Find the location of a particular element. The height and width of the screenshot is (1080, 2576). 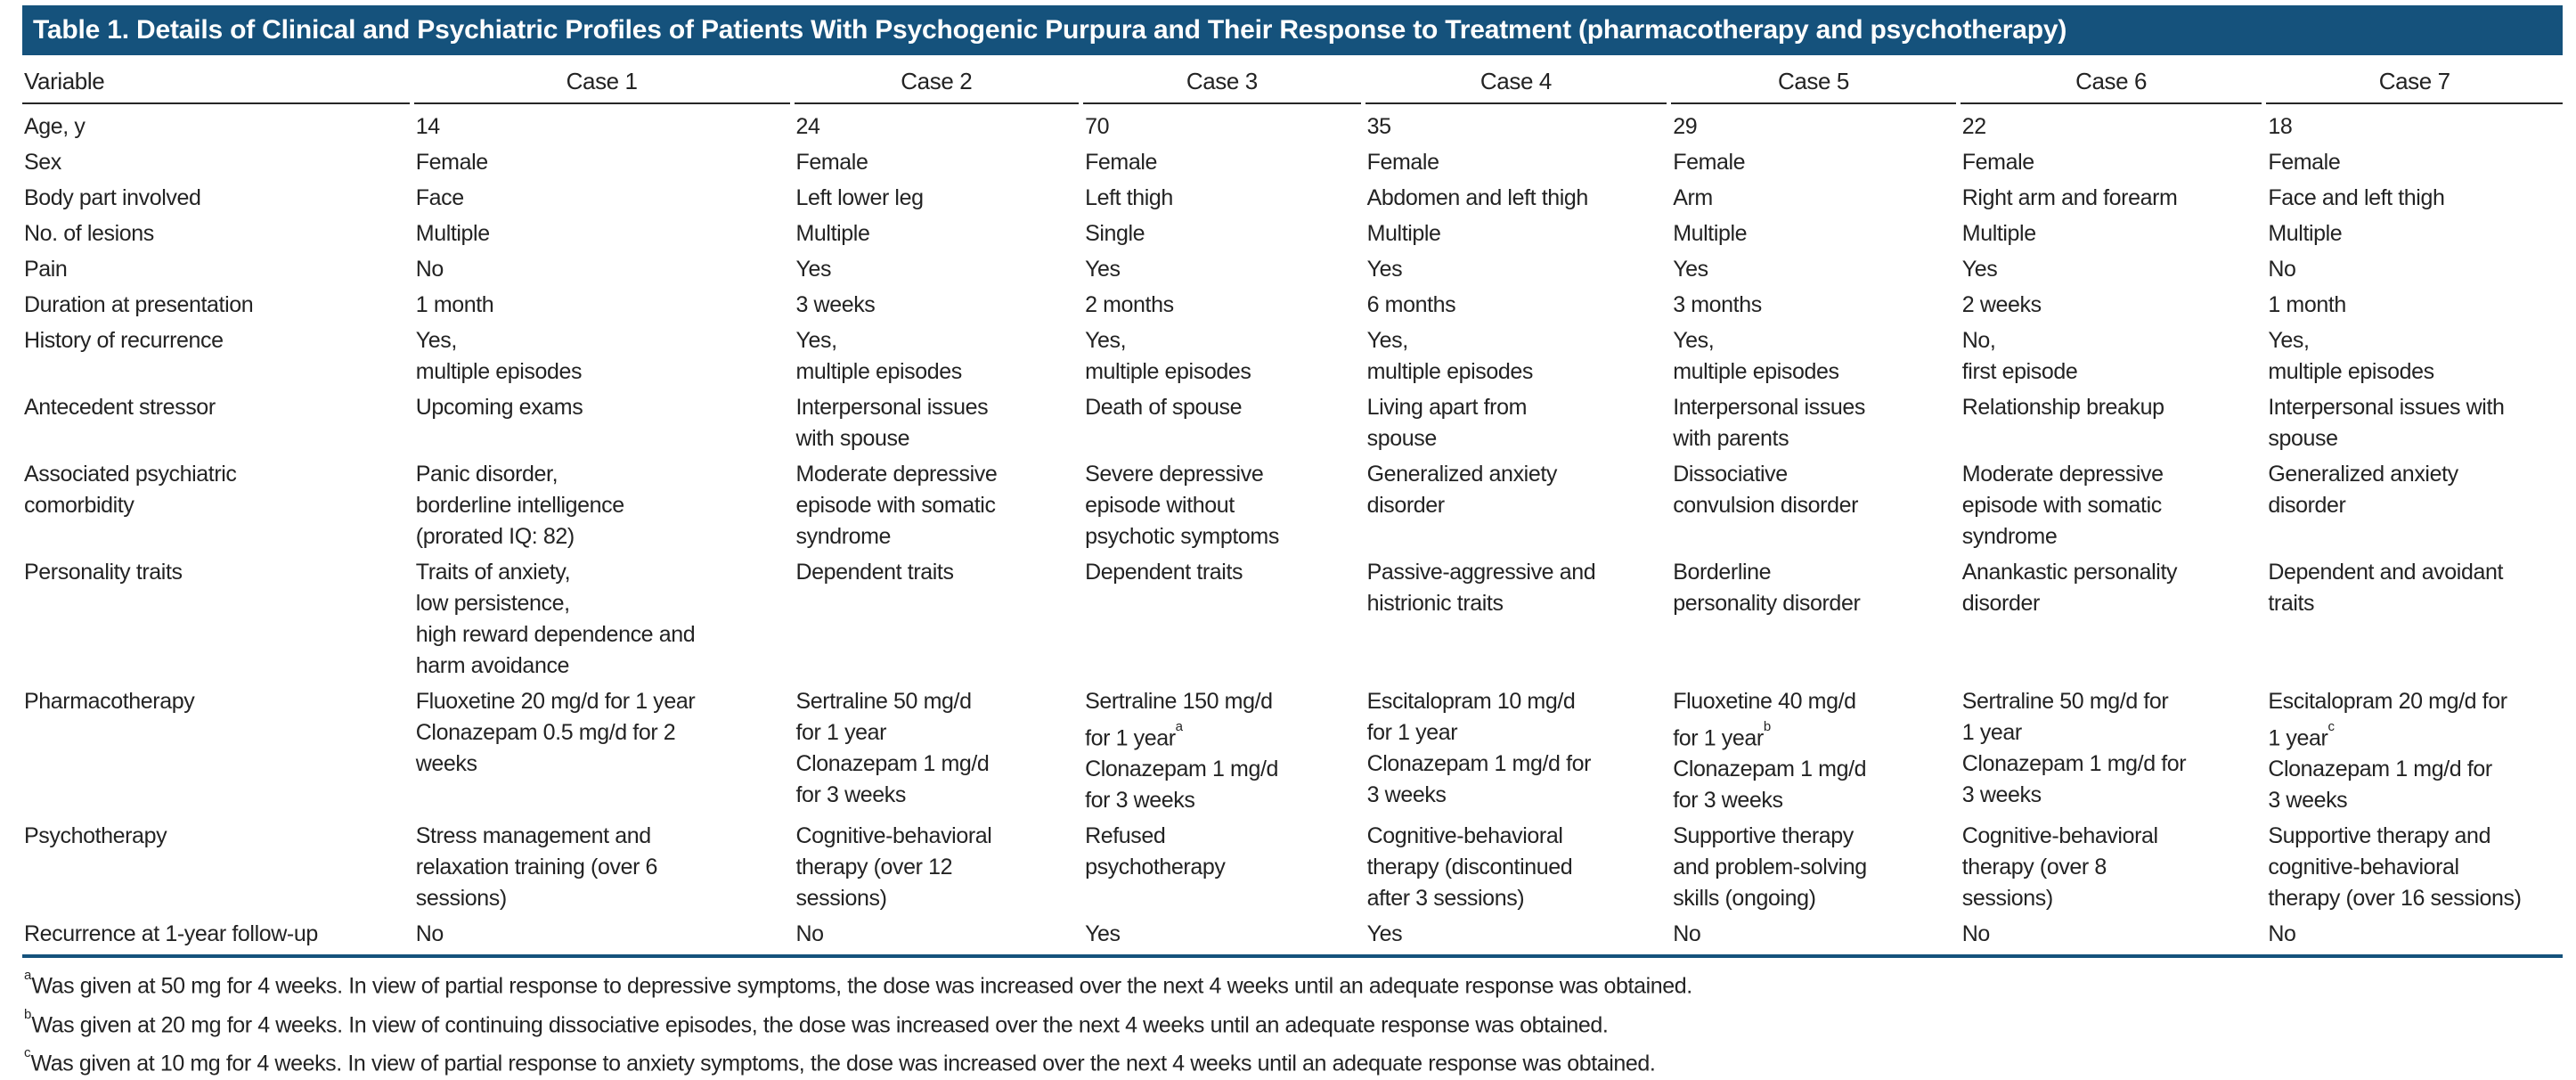

table-cell: Face and left thigh is located at coordinates (2356, 197).